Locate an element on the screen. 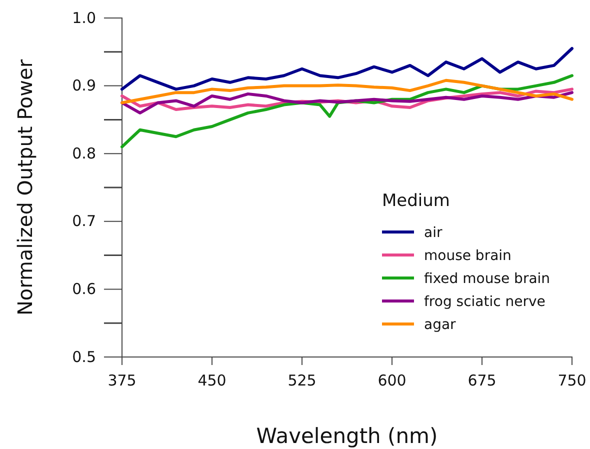 The height and width of the screenshot is (449, 590). legend-label: mouse brain is located at coordinates (468, 256).